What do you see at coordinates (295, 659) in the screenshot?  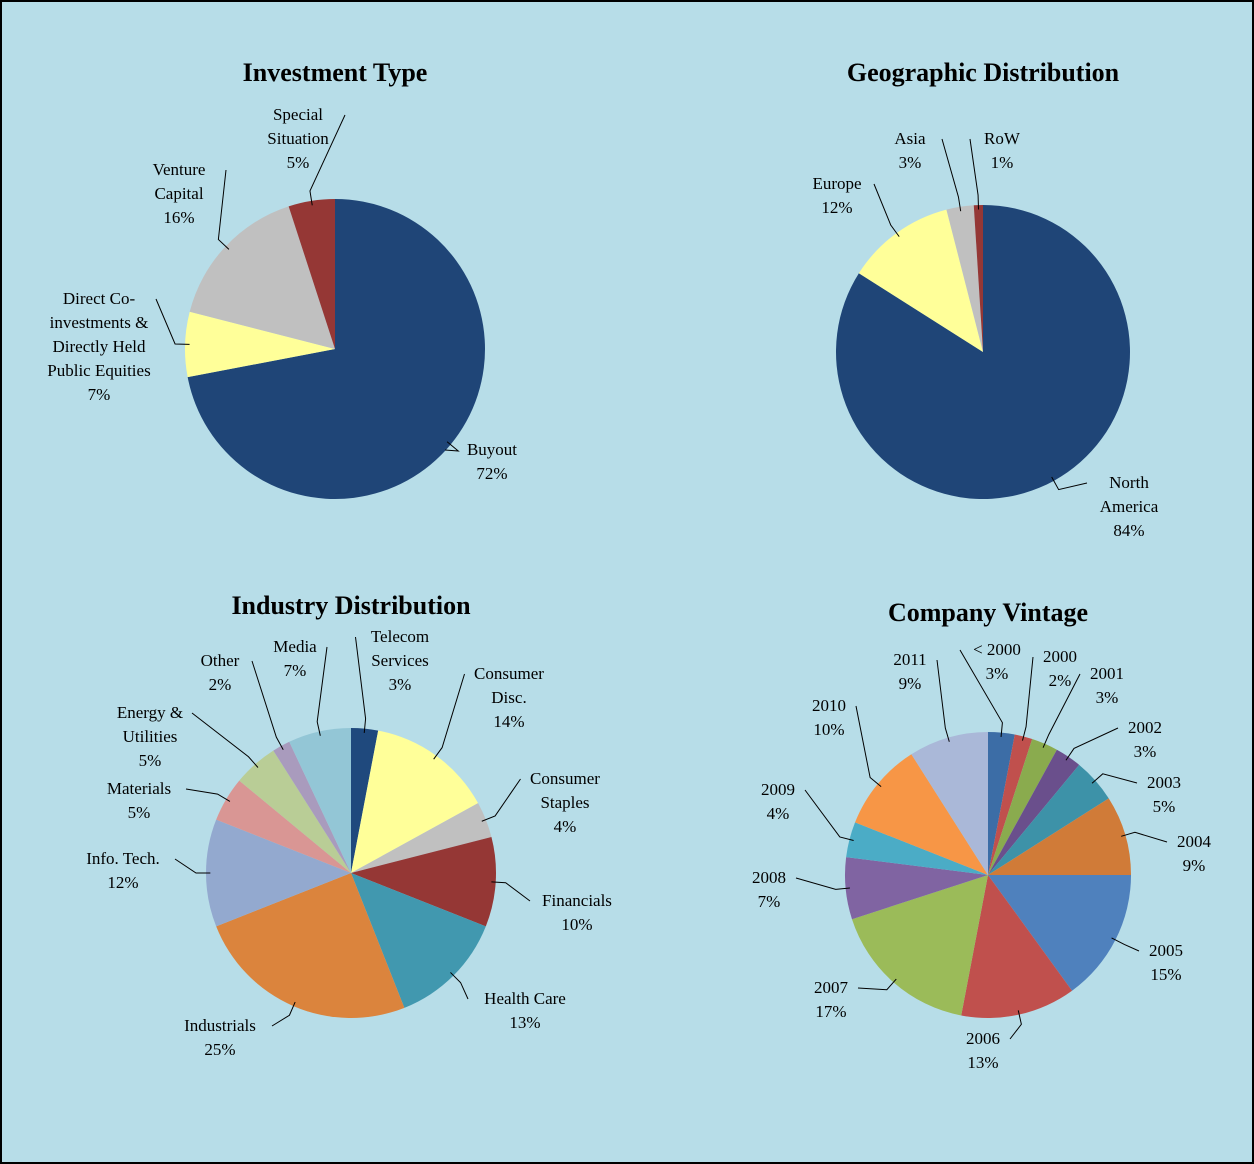 I see `slice-label: Media 7%` at bounding box center [295, 659].